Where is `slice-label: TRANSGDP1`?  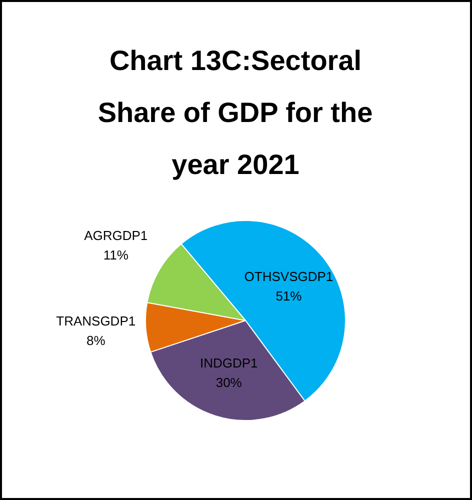 slice-label: TRANSGDP1 is located at coordinates (96, 321).